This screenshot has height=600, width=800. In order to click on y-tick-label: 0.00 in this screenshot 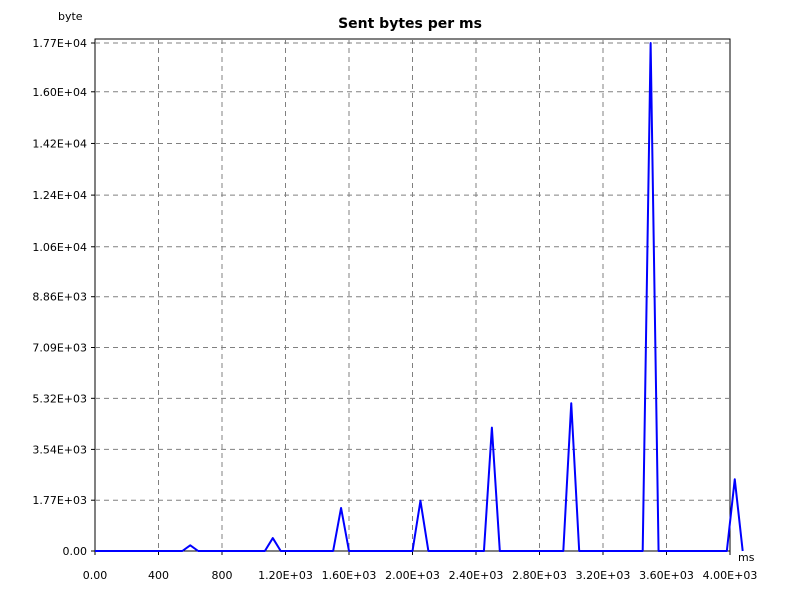, I will do `click(75, 551)`.